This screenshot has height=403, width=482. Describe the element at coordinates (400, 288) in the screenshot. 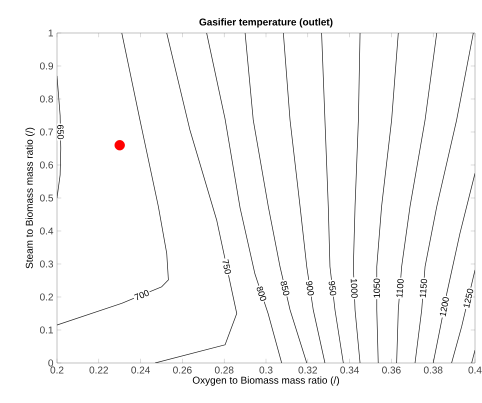

I see `text: 1100` at that location.